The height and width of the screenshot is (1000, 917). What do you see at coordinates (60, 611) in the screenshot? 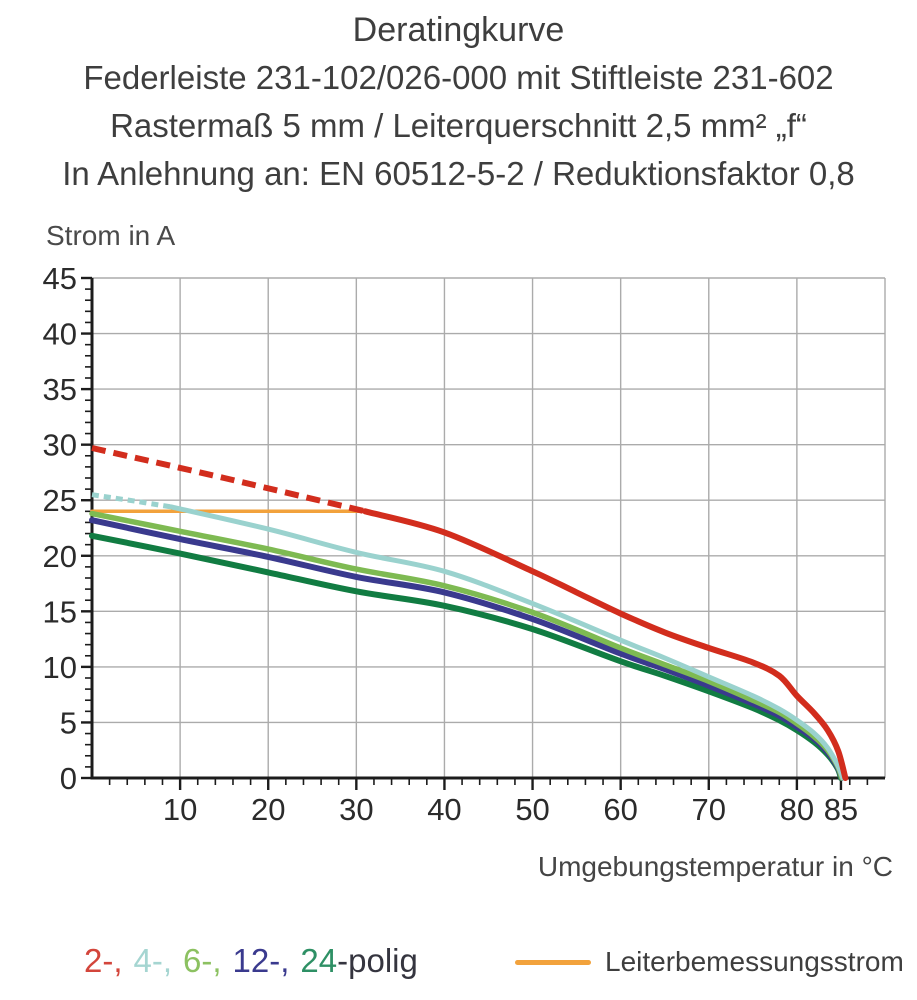
I see `y-tick-label: 15` at bounding box center [60, 611].